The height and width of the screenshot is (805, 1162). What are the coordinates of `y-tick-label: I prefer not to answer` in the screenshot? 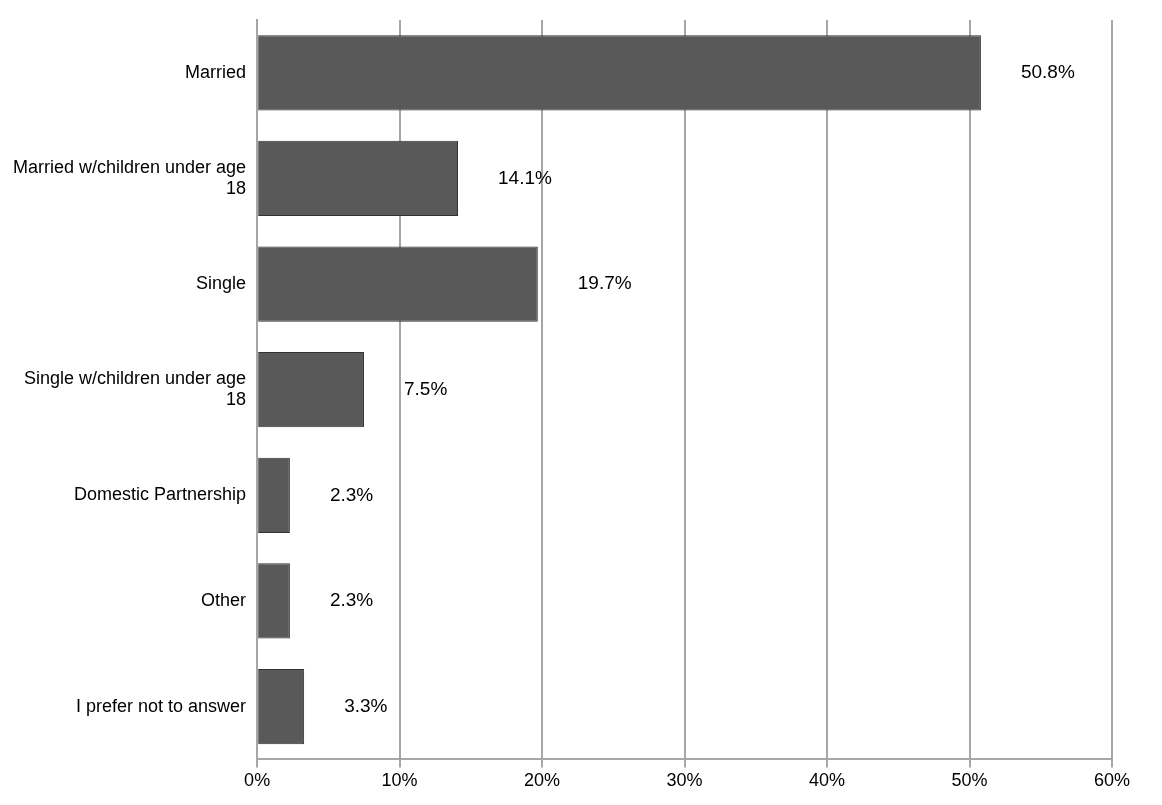 It's located at (161, 705).